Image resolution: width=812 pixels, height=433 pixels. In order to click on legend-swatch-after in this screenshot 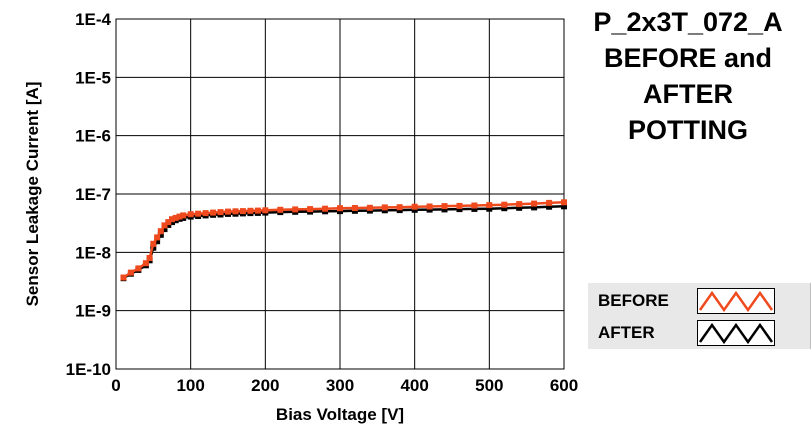, I will do `click(736, 333)`.